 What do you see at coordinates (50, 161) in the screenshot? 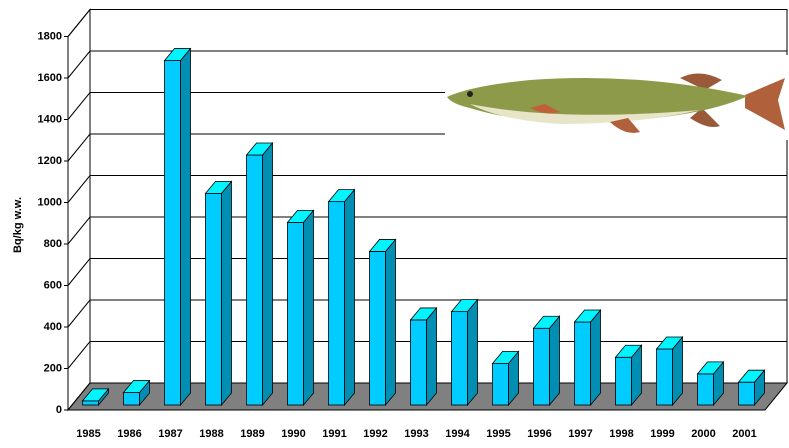
I see `y-tick-label: 1200` at bounding box center [50, 161].